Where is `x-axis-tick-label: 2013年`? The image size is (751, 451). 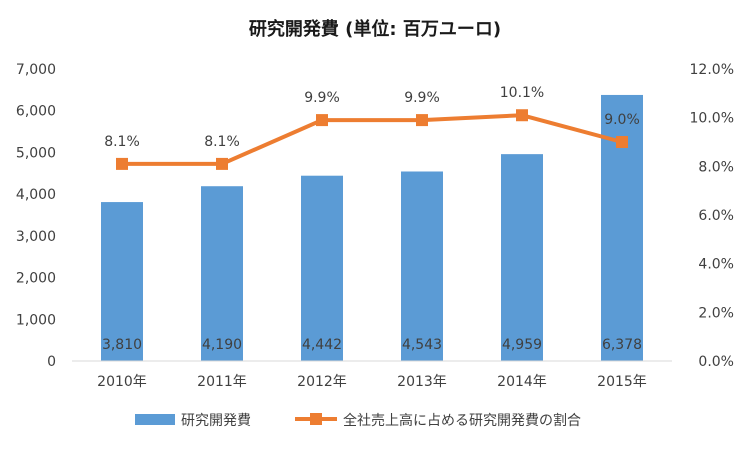 x-axis-tick-label: 2013年 is located at coordinates (422, 382).